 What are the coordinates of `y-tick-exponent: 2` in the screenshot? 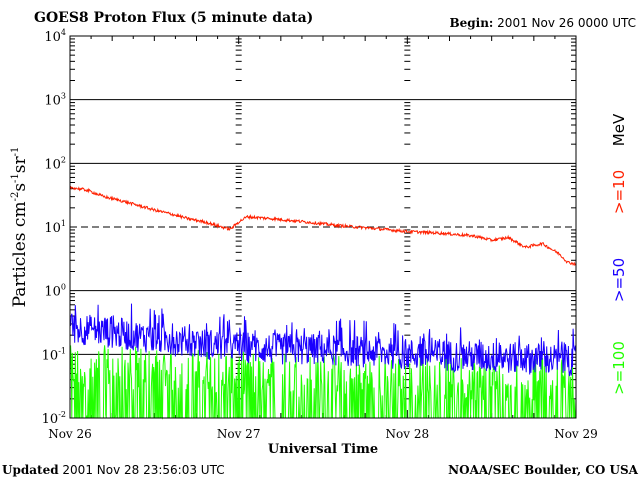 It's located at (63, 159).